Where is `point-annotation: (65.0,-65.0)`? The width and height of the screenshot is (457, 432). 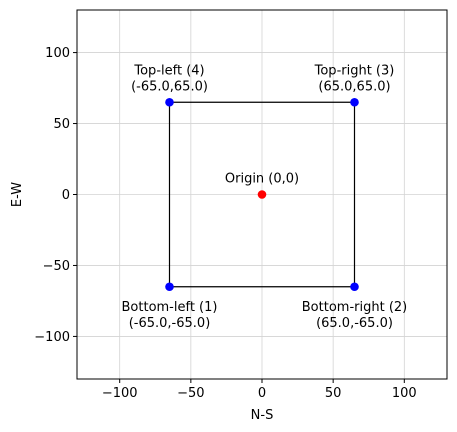 point-annotation: (65.0,-65.0) is located at coordinates (354, 323).